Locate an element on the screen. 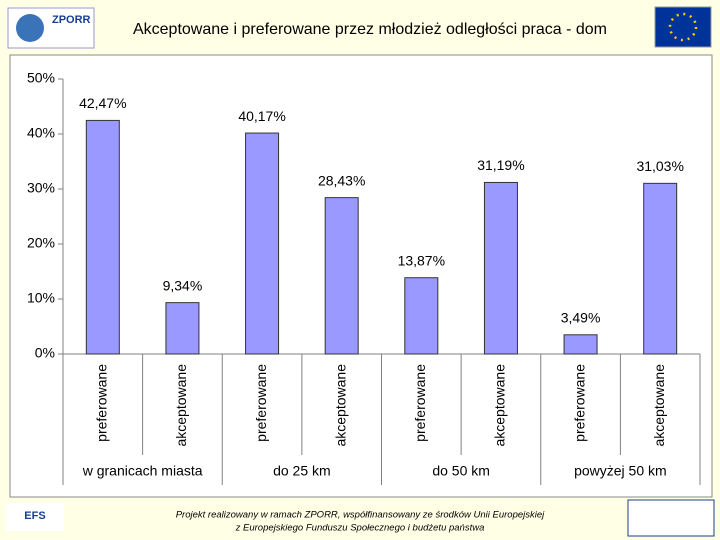 The height and width of the screenshot is (540, 720). value-label: 42,47% is located at coordinates (102, 103).